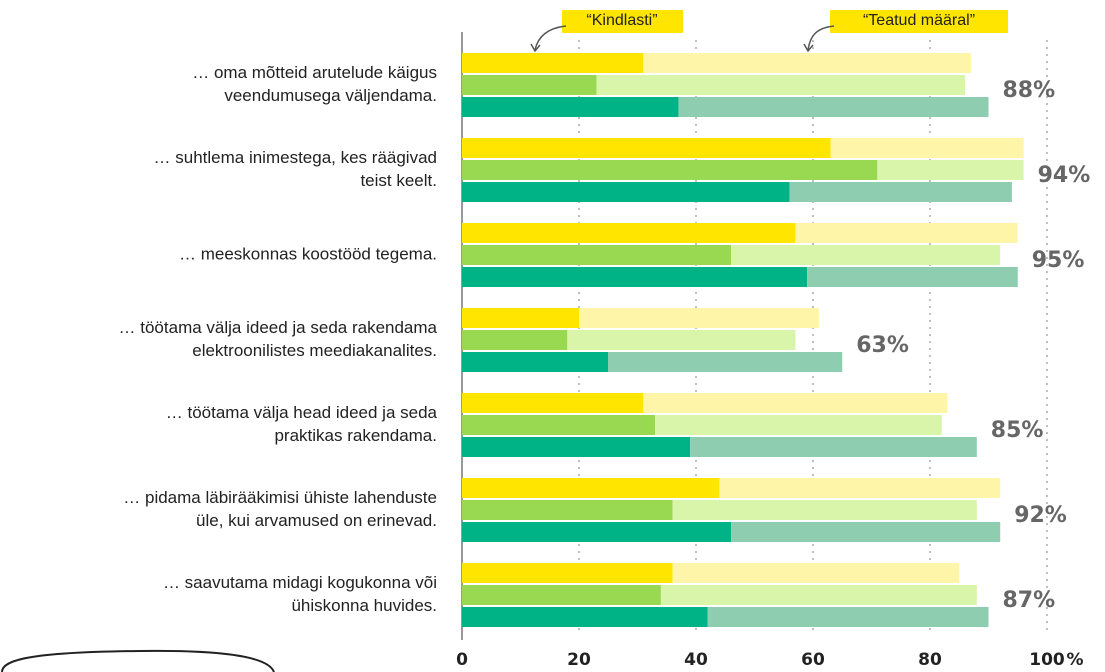  I want to click on total-label: 87%, so click(1029, 600).